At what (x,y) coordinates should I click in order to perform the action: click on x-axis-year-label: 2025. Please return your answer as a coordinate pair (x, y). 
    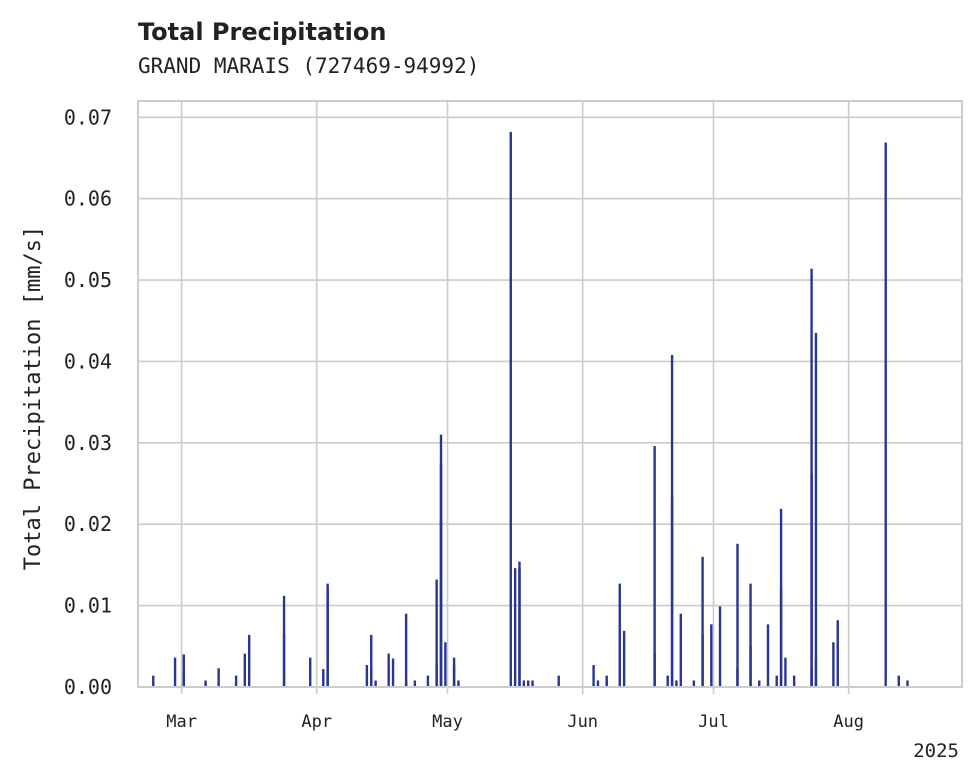
    Looking at the image, I should click on (936, 751).